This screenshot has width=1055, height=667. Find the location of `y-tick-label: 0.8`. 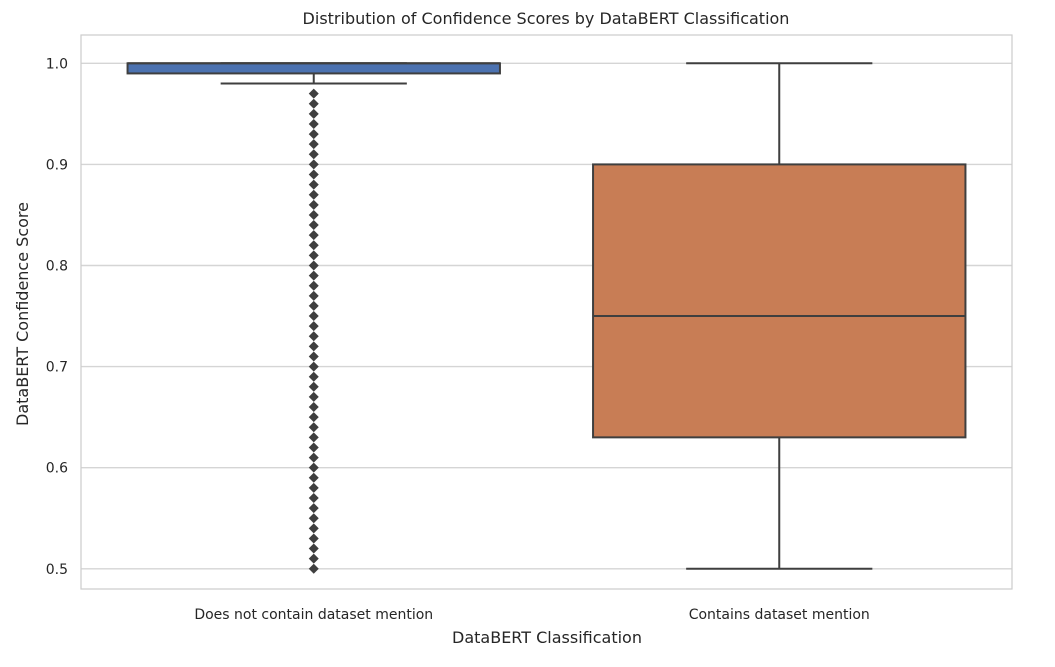

y-tick-label: 0.8 is located at coordinates (57, 266).